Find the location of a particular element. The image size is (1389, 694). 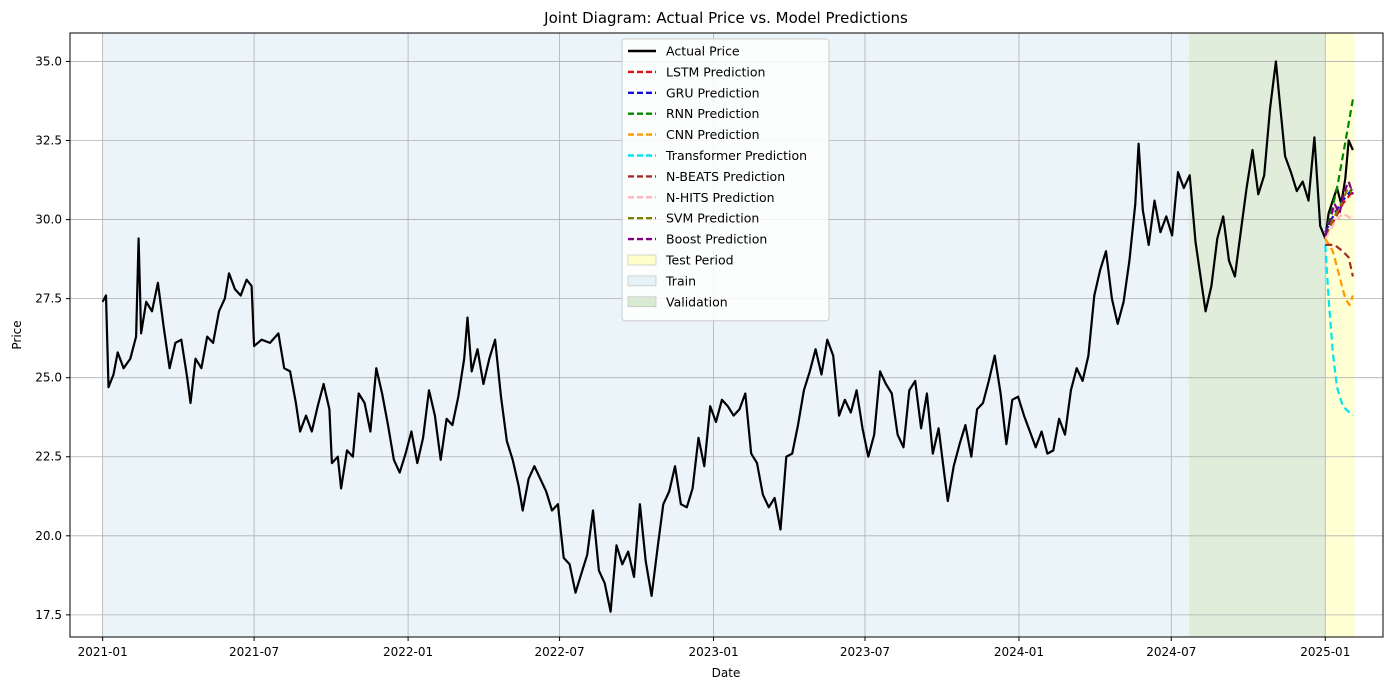

series-line-n-hits-prediction is located at coordinates (1339, 226).